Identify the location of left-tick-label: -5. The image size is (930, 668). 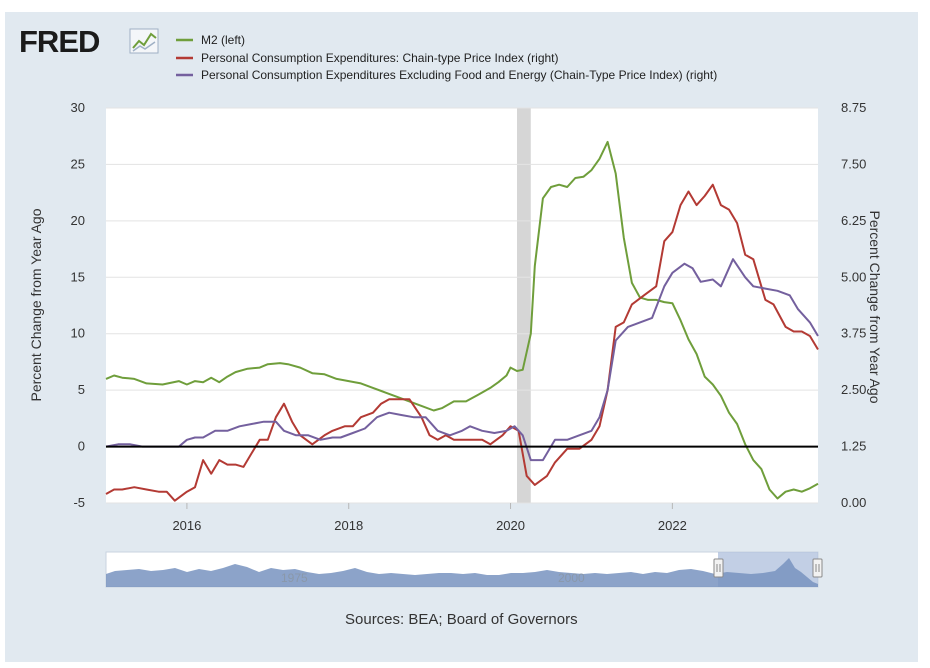
(79, 502).